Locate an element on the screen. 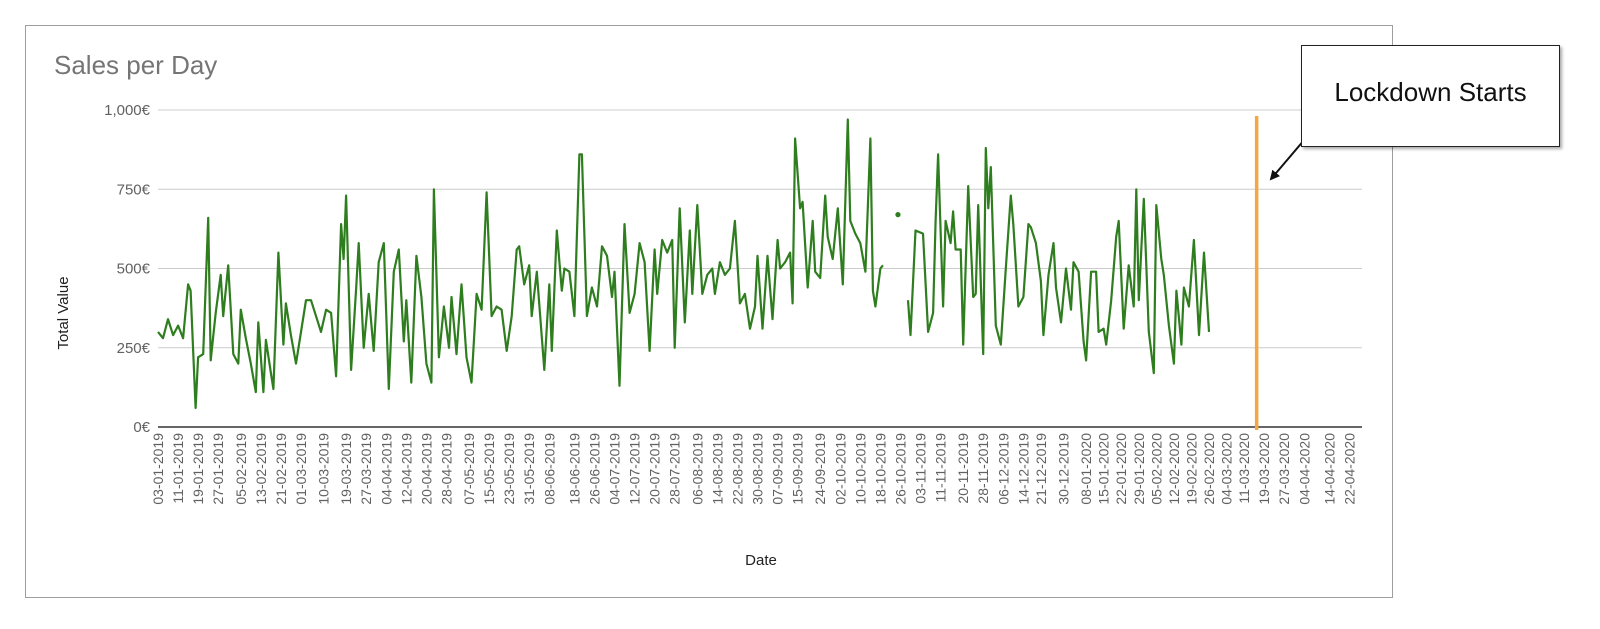 Image resolution: width=1600 pixels, height=629 pixels. x-tick-label: 07-09-2019 is located at coordinates (778, 469).